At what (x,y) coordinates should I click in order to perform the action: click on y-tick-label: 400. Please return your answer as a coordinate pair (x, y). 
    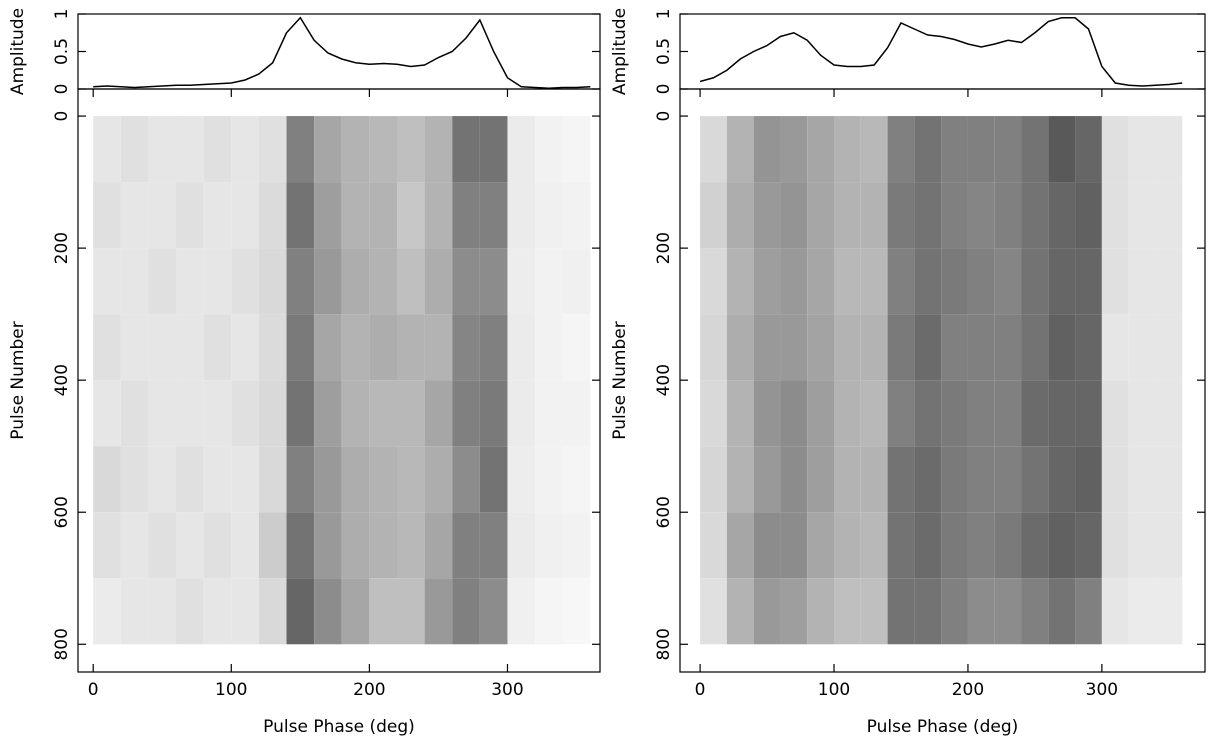
    Looking at the image, I should click on (664, 380).